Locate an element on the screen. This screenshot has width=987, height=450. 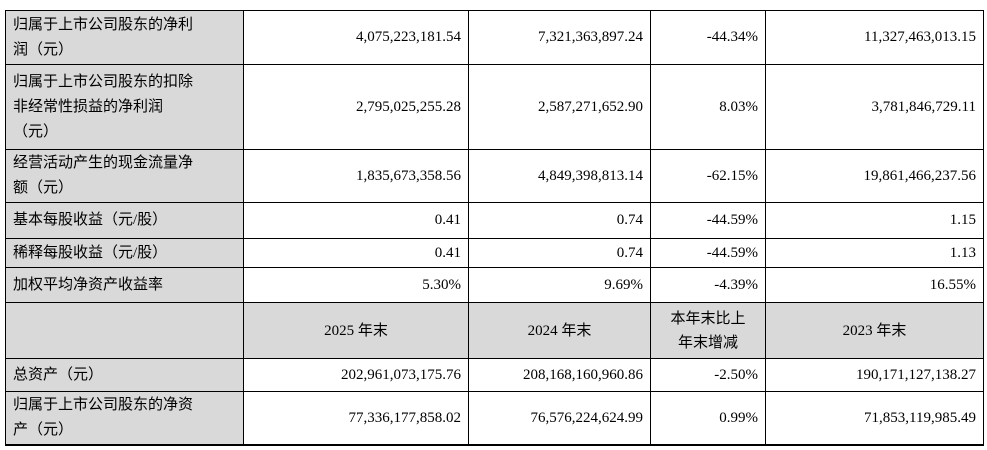
cell-value: 76,576,224,624.99 is located at coordinates (559, 418).